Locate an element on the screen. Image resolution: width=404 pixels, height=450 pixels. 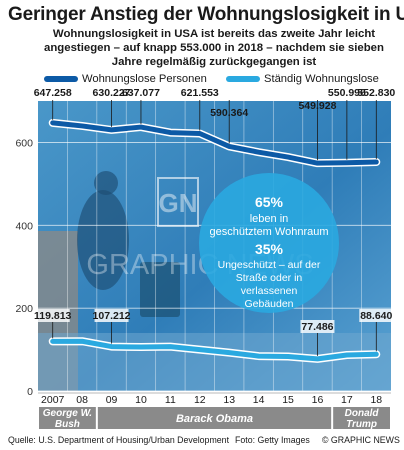
x-tick-label: 16 is located at coordinates (318, 400).